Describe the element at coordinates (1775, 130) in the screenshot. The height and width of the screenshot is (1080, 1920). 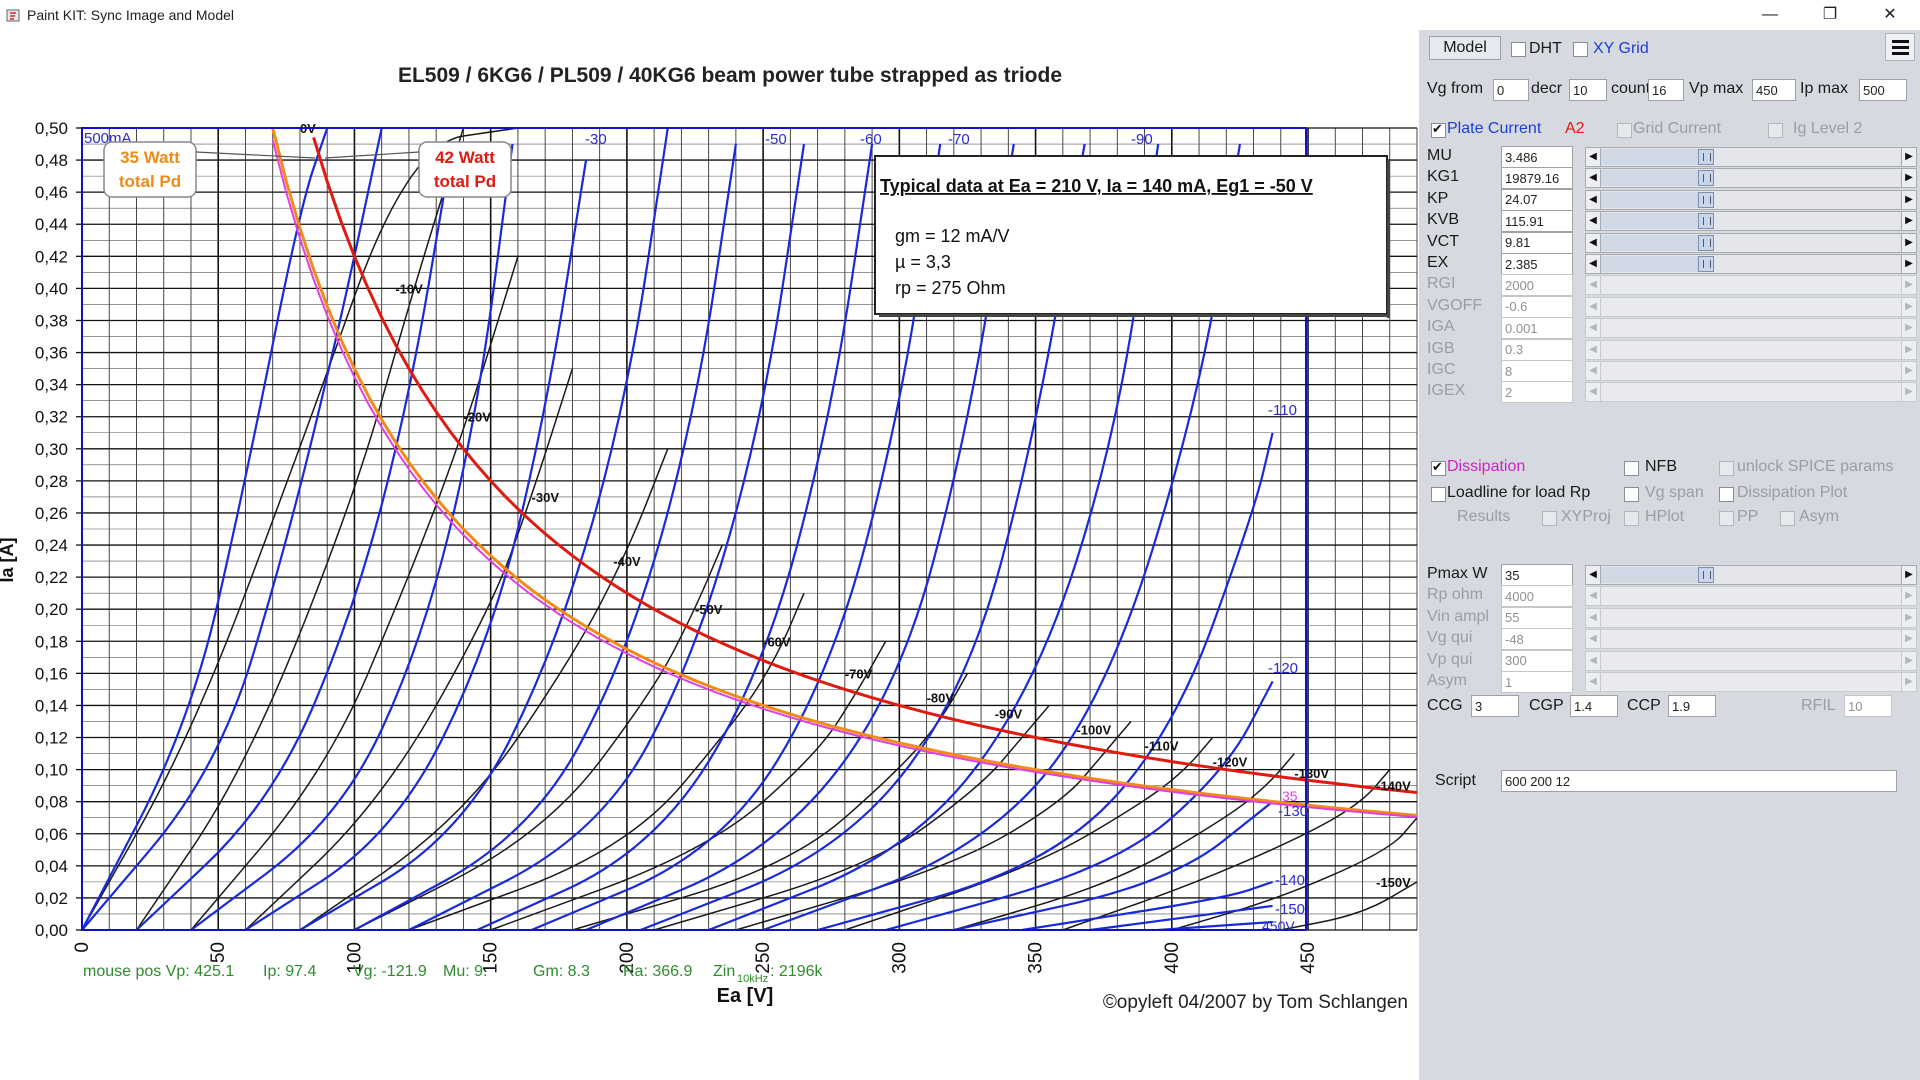
I see `ig-level2-checkbox` at that location.